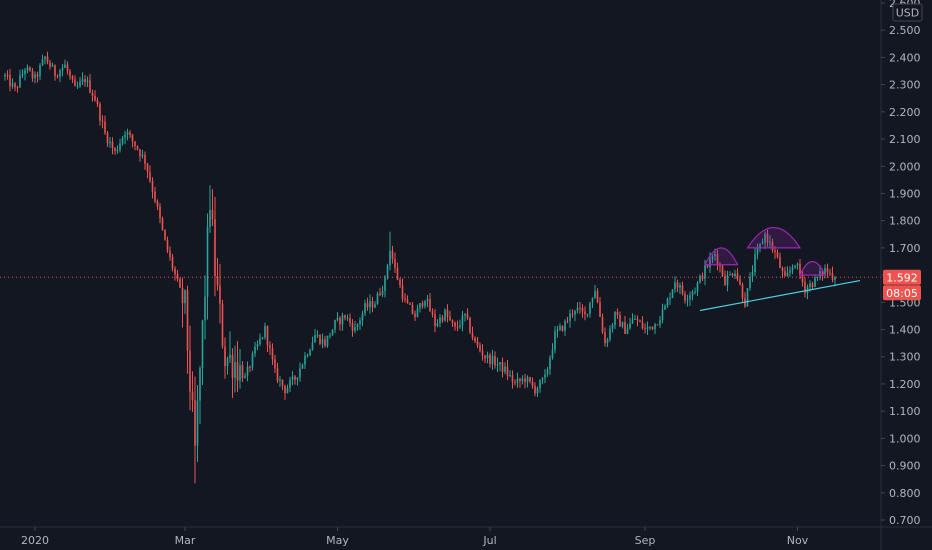  I want to click on last-price-badge: 1.592, so click(902, 277).